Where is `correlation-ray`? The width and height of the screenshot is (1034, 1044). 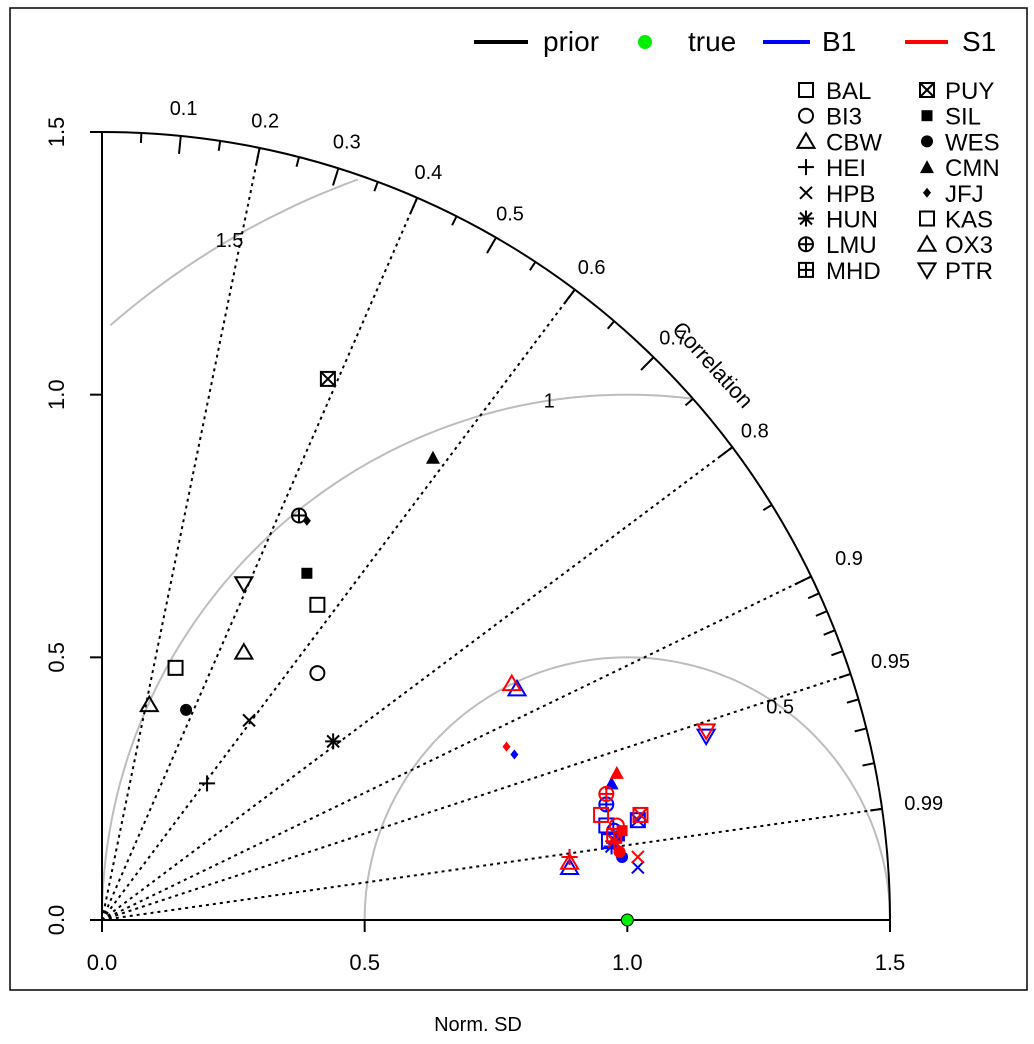 correlation-ray is located at coordinates (181, 534).